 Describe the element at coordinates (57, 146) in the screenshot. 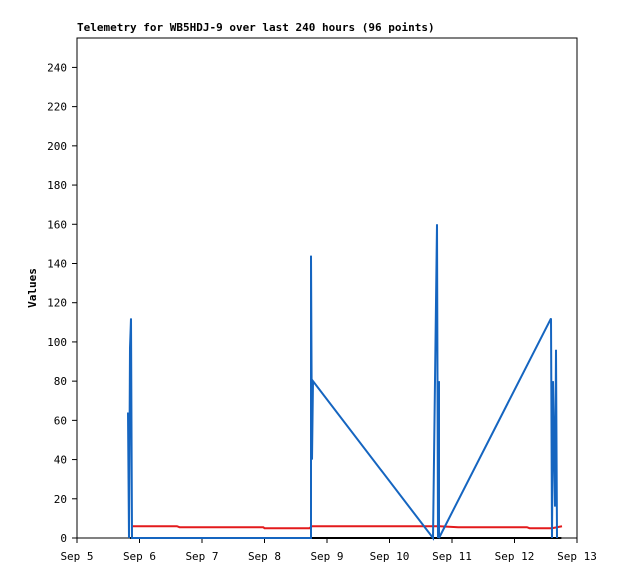

I see `y-tick-label: 200` at that location.